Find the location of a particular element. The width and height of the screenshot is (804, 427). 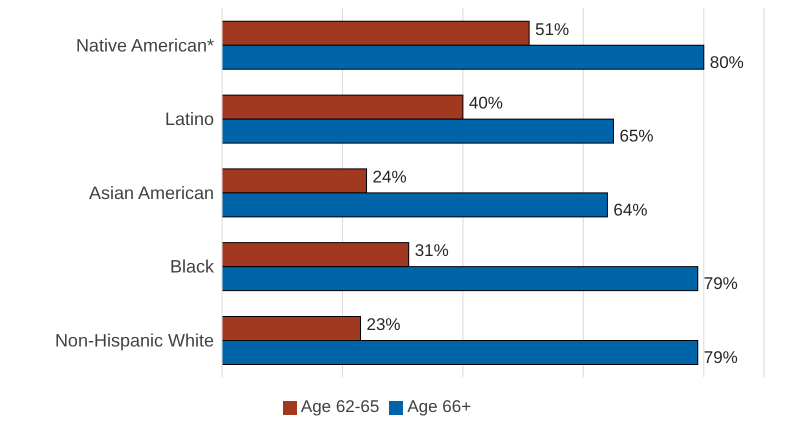

data-label: 24% is located at coordinates (389, 176).